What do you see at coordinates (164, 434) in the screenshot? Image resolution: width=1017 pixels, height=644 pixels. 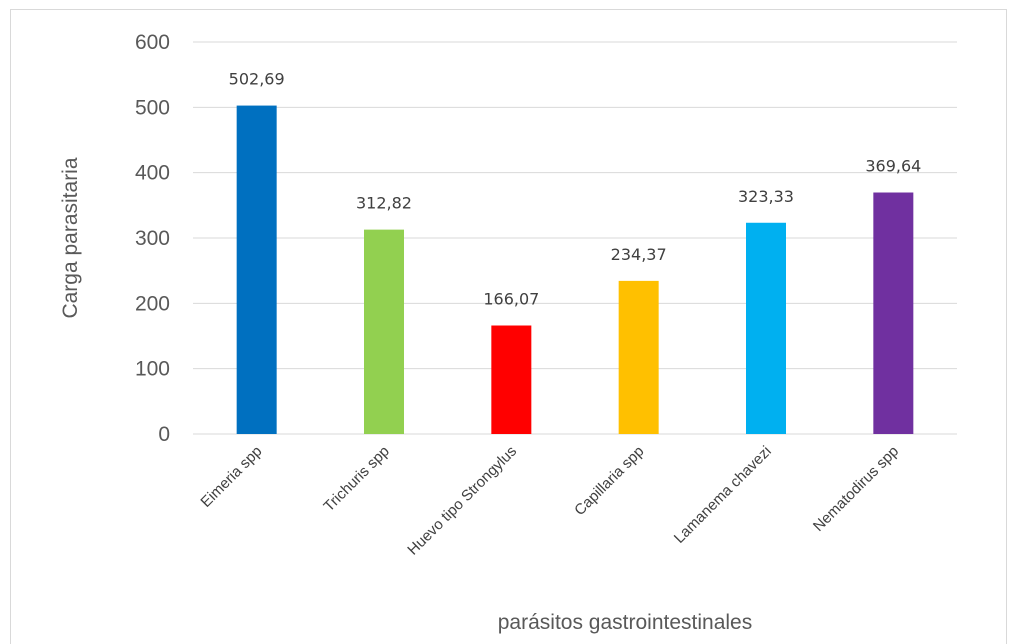 I see `y-tick-label: 0` at bounding box center [164, 434].